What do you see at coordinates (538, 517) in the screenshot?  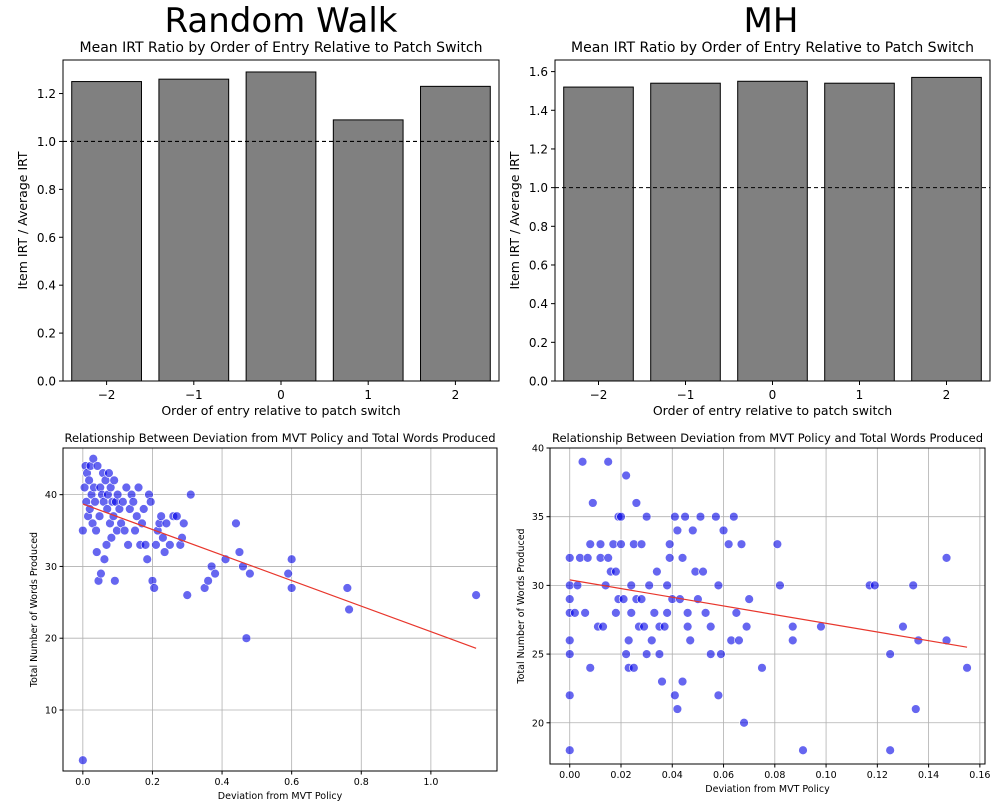 I see `y-tick-label: 35` at bounding box center [538, 517].